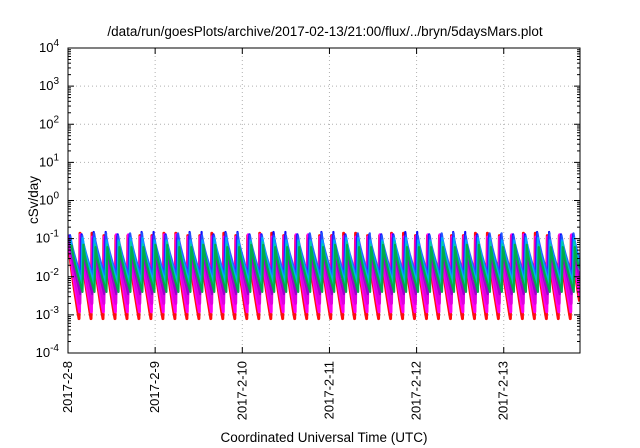 Image resolution: width=640 pixels, height=448 pixels. I want to click on y-tick-label: 10¹, so click(49, 160).